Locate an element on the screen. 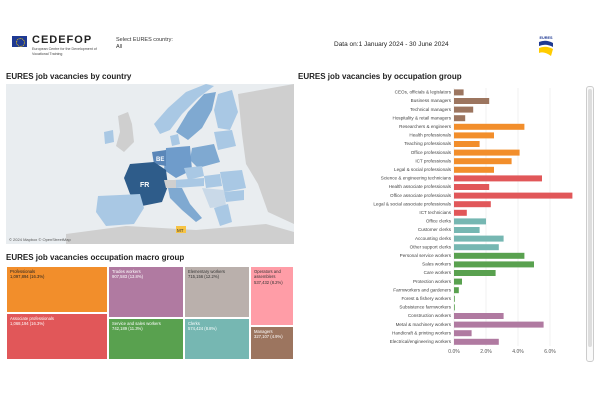 This screenshot has height=400, width=600. bar-category-label: ICT technicians is located at coordinates (435, 212).